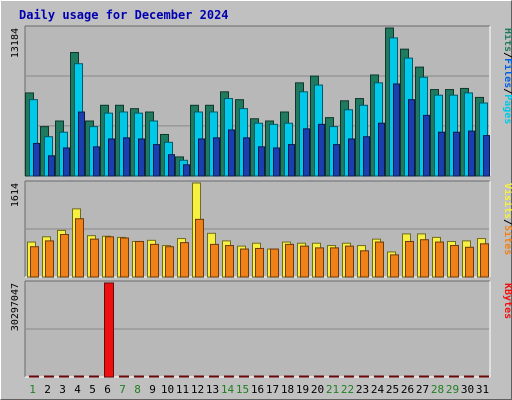  Describe the element at coordinates (182, 389) in the screenshot. I see `x-tick-label-11: 11` at that location.